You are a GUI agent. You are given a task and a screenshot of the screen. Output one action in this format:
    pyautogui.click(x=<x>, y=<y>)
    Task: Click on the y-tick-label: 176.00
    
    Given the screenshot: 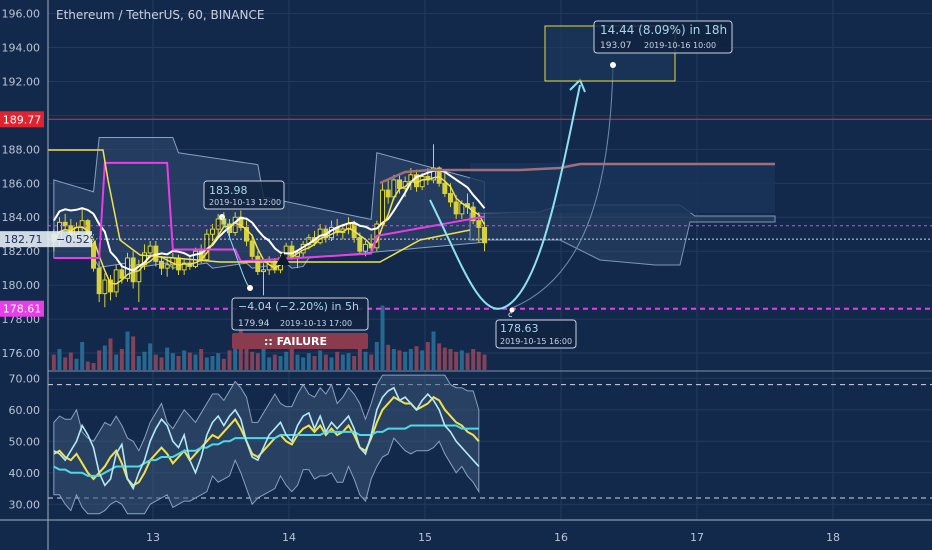 What is the action you would take?
    pyautogui.click(x=21, y=353)
    